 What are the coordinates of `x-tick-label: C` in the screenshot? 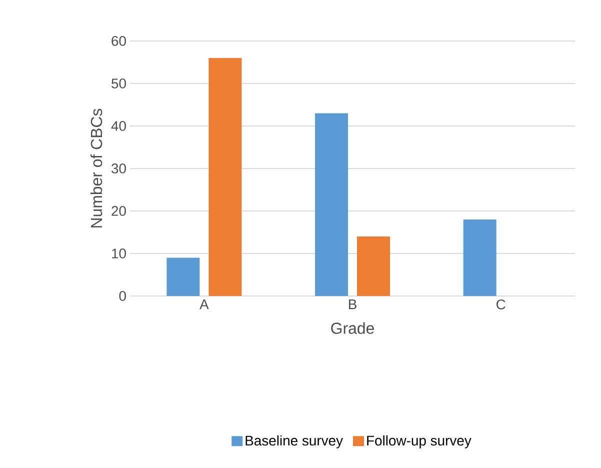 It's located at (501, 304).